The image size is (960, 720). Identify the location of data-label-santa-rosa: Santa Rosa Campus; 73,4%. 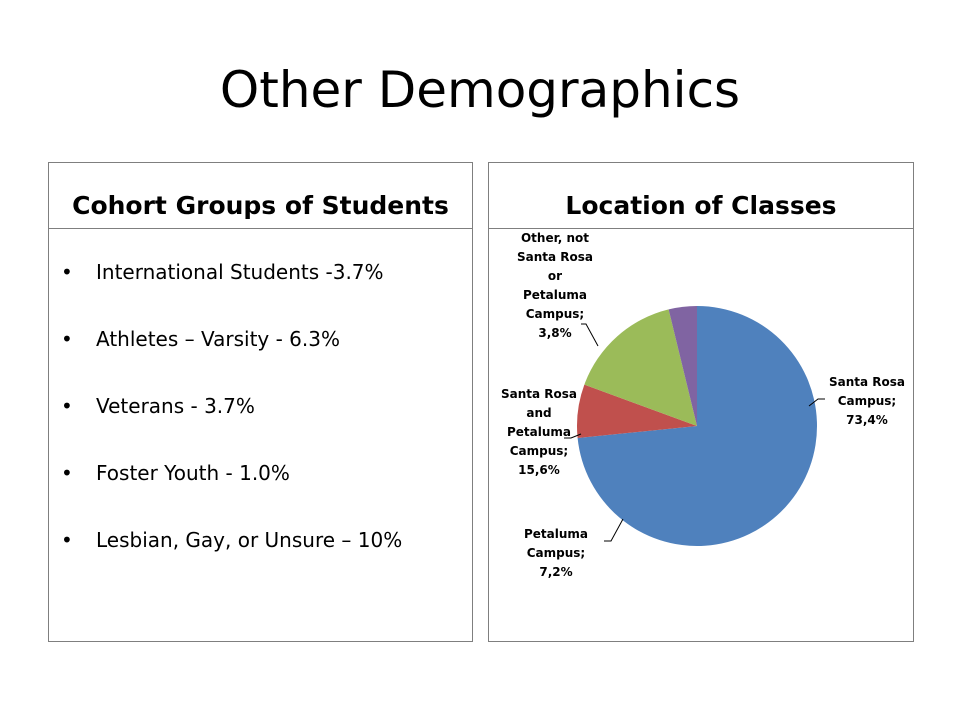
(867, 401).